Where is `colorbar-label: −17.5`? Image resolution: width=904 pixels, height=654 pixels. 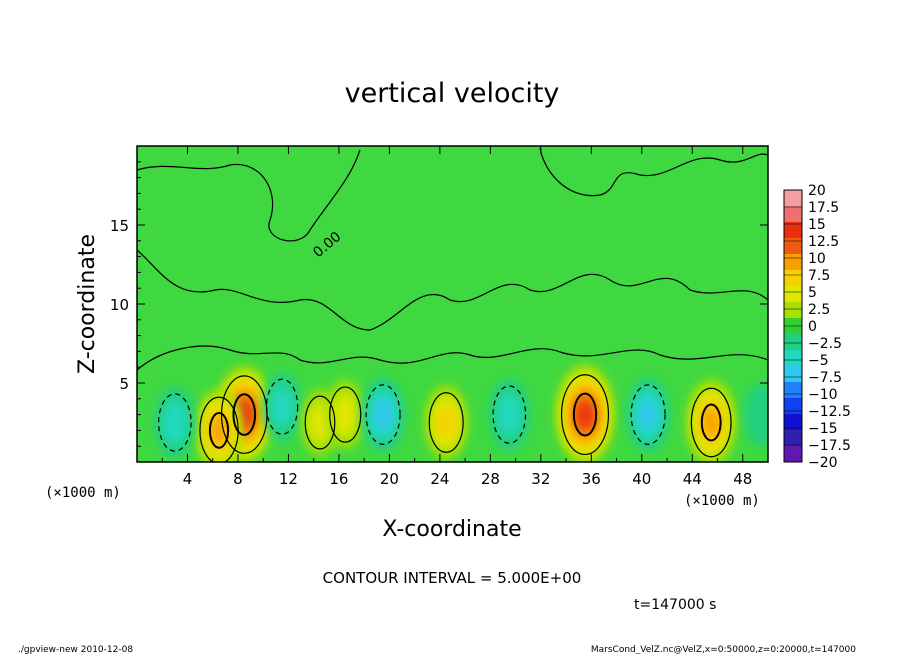 colorbar-label: −17.5 is located at coordinates (829, 446).